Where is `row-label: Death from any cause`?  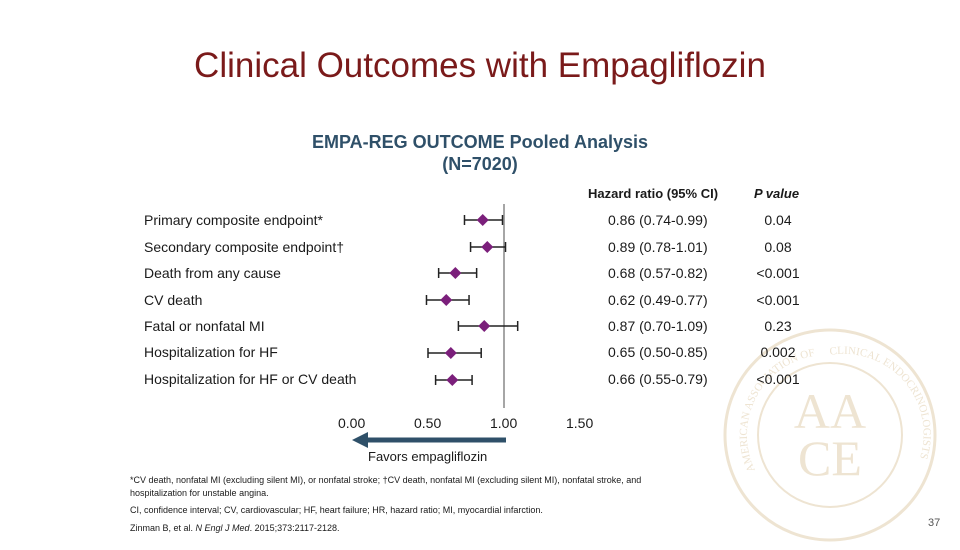 row-label: Death from any cause is located at coordinates (212, 273).